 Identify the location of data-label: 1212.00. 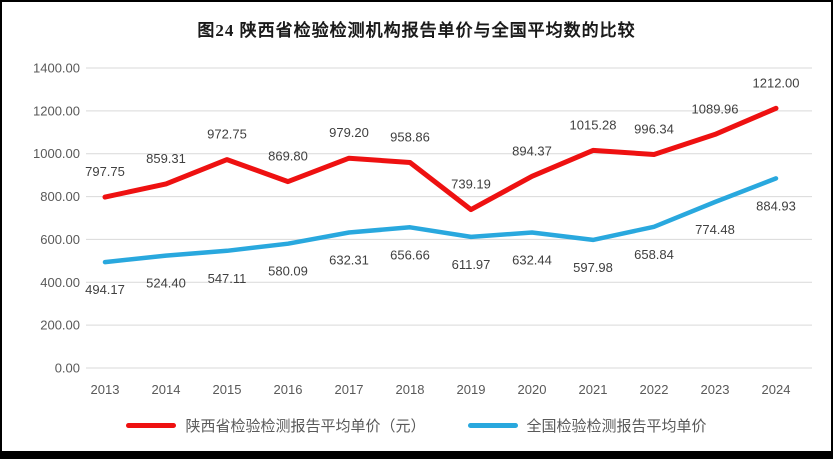
(776, 82).